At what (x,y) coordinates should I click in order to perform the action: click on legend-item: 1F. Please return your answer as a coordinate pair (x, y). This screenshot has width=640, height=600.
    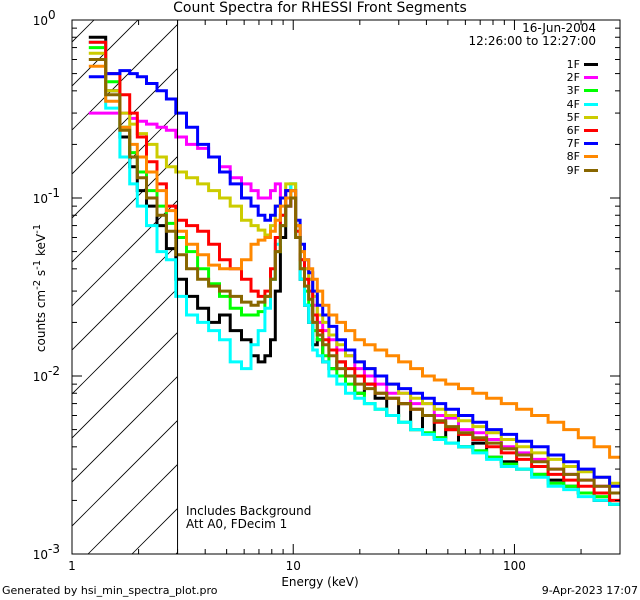
    Looking at the image, I should click on (577, 64).